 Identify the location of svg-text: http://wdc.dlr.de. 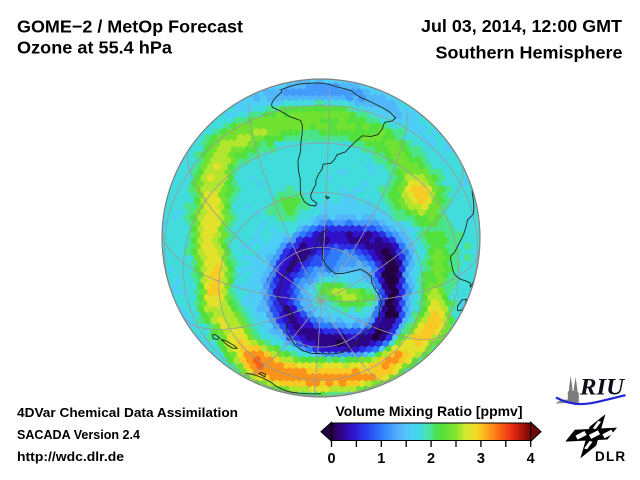
(70, 456).